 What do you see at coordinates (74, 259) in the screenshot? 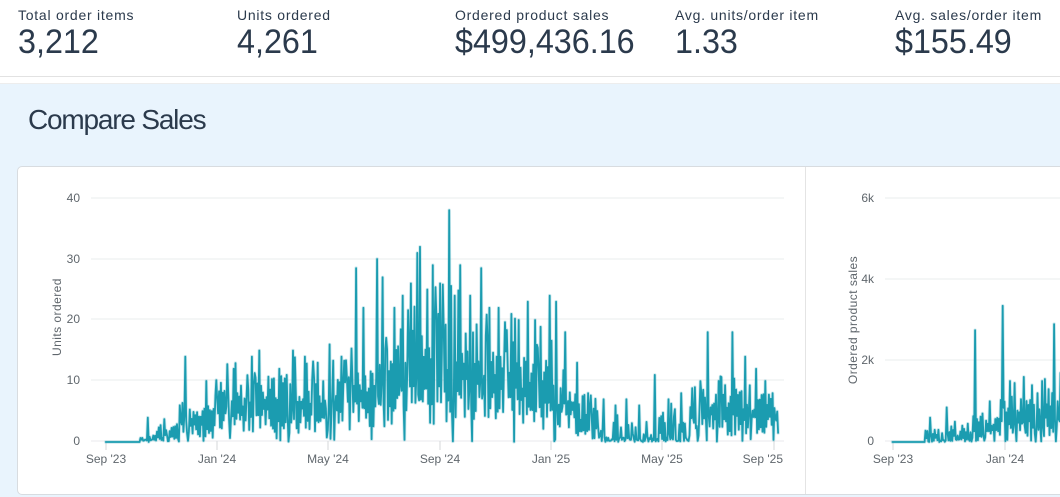
I see `svg-text: 30` at bounding box center [74, 259].